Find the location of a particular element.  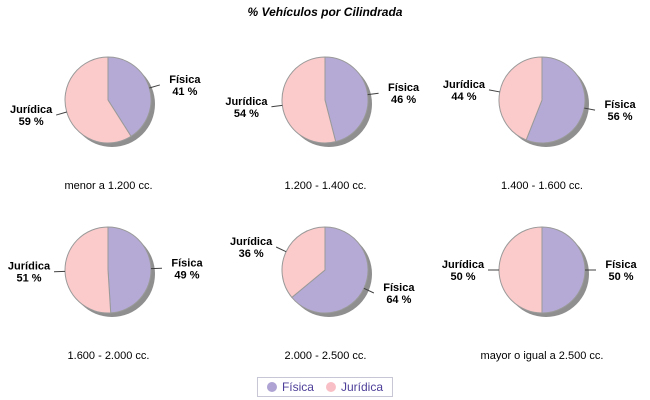

pie-chart-2: Física 46 % Jurídica 54 % is located at coordinates (322, 101).